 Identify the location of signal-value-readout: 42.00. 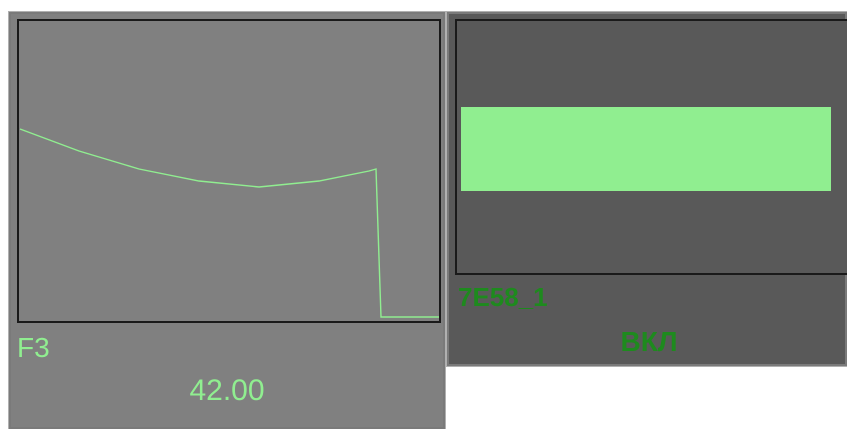
(227, 390).